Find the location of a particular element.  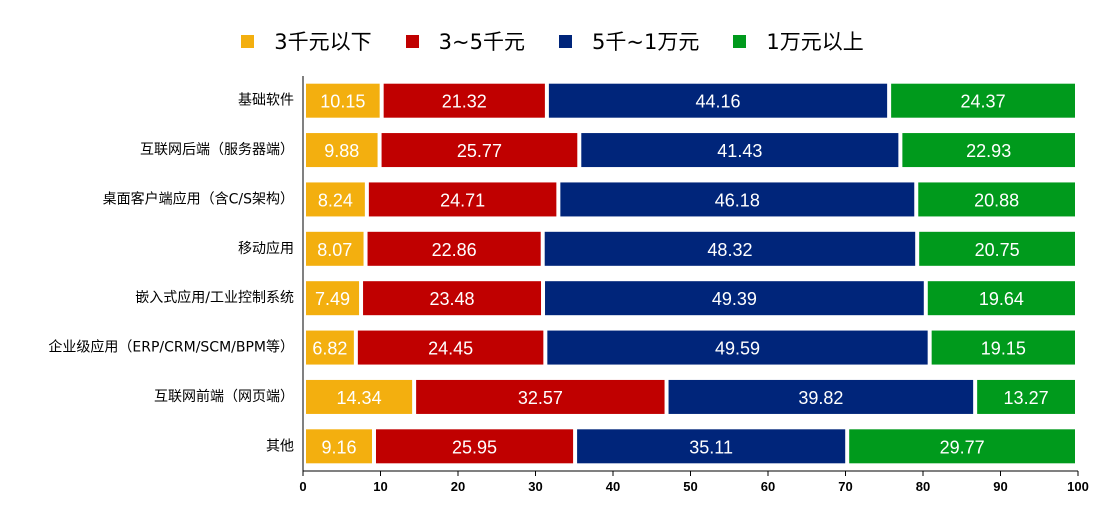

data-label: 44.16 is located at coordinates (717, 102).